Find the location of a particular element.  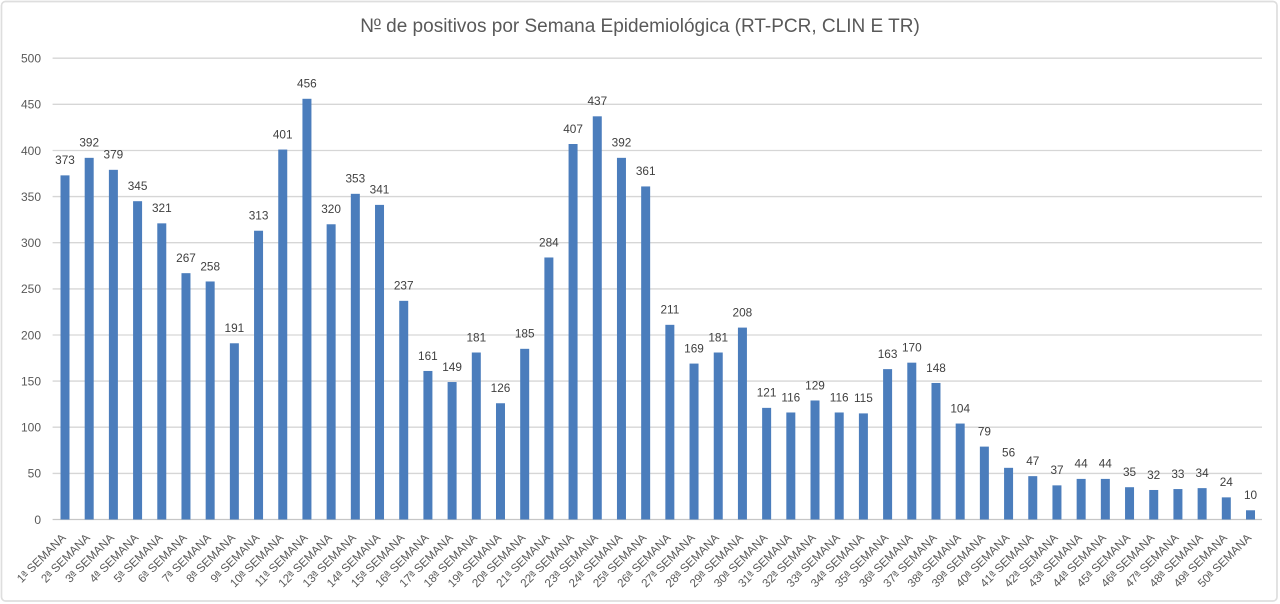

svg-text: 373 is located at coordinates (65, 160).